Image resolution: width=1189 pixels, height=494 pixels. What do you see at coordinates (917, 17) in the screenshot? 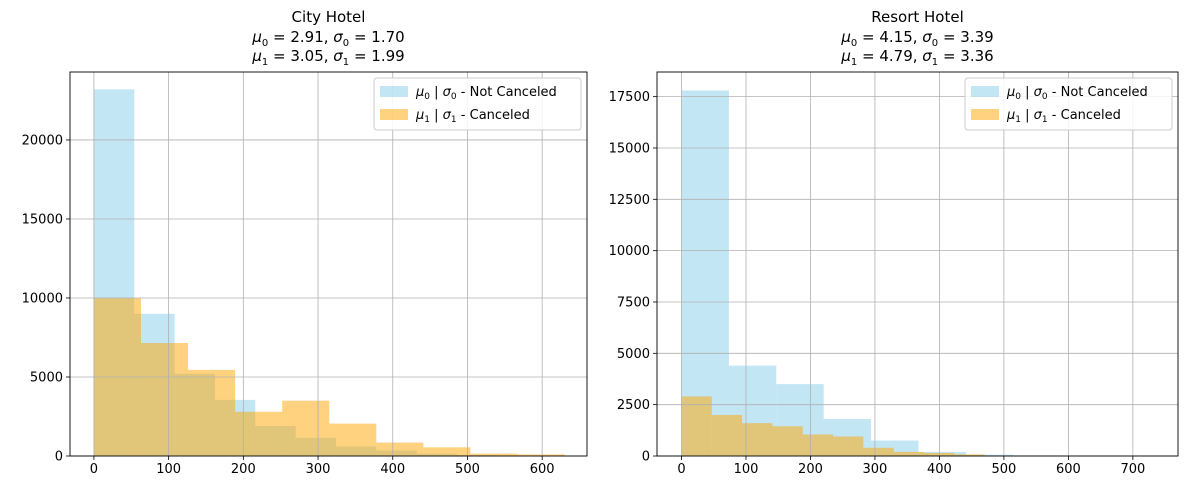
I see `chart-title: Resort Hotel` at bounding box center [917, 17].